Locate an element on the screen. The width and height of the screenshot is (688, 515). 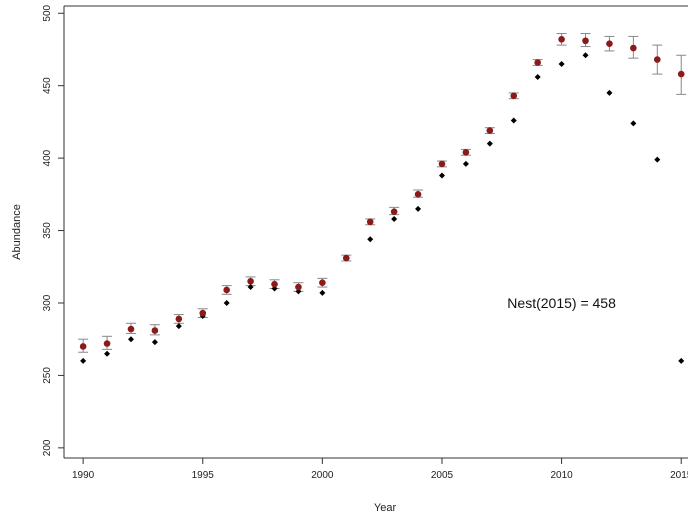
y-axis: 200 250 300 350 400 450 500 is located at coordinates (53, 230).